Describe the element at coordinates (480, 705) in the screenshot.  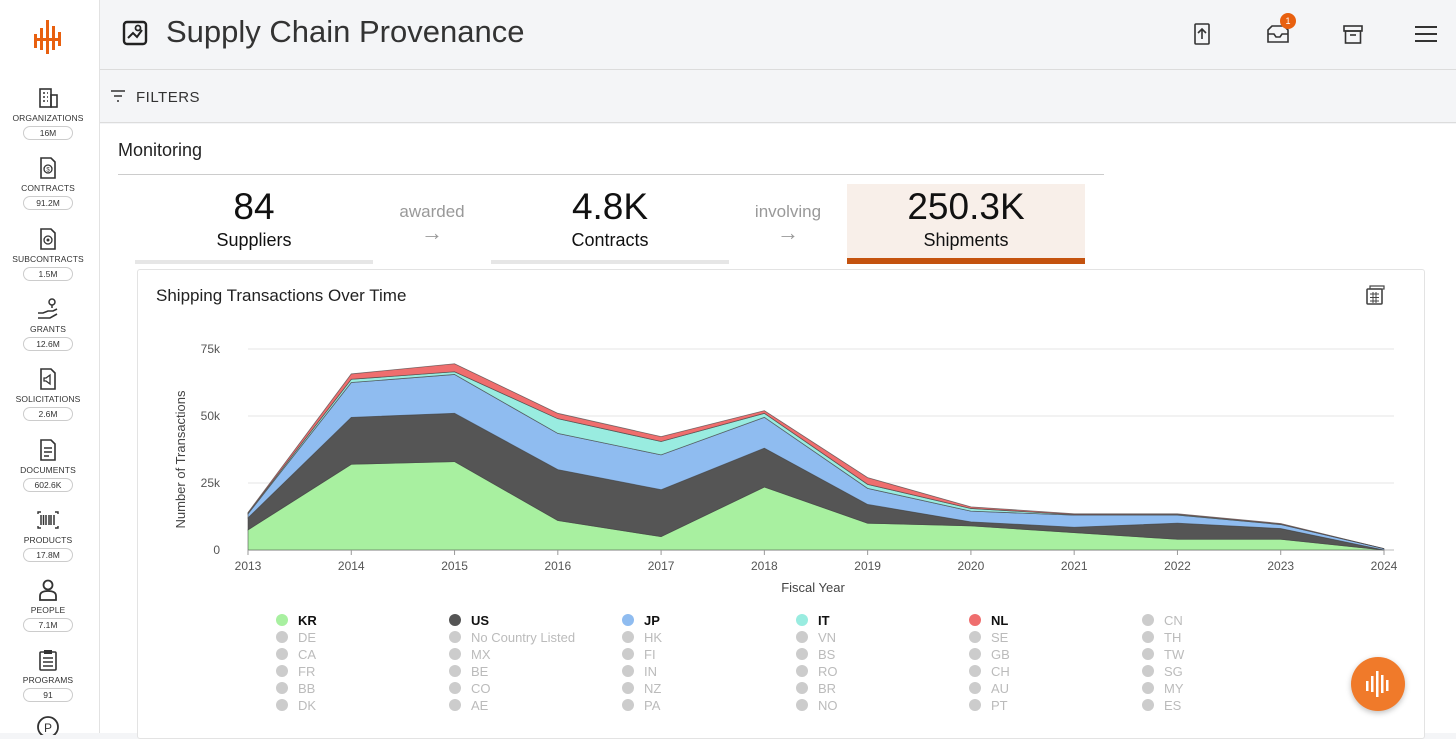
I see `legend-label: AE` at that location.